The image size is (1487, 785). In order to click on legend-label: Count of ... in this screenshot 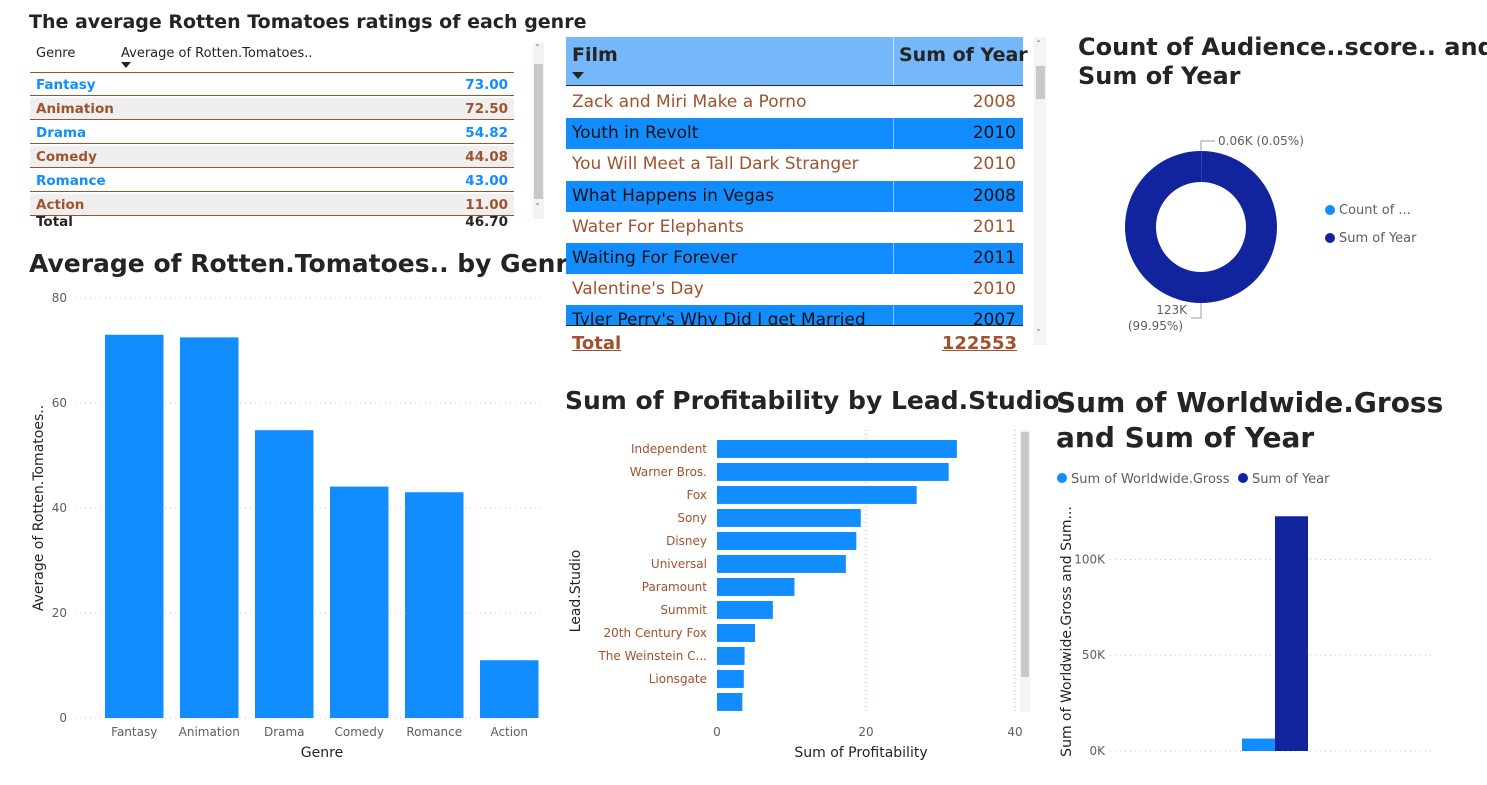, I will do `click(1375, 210)`.